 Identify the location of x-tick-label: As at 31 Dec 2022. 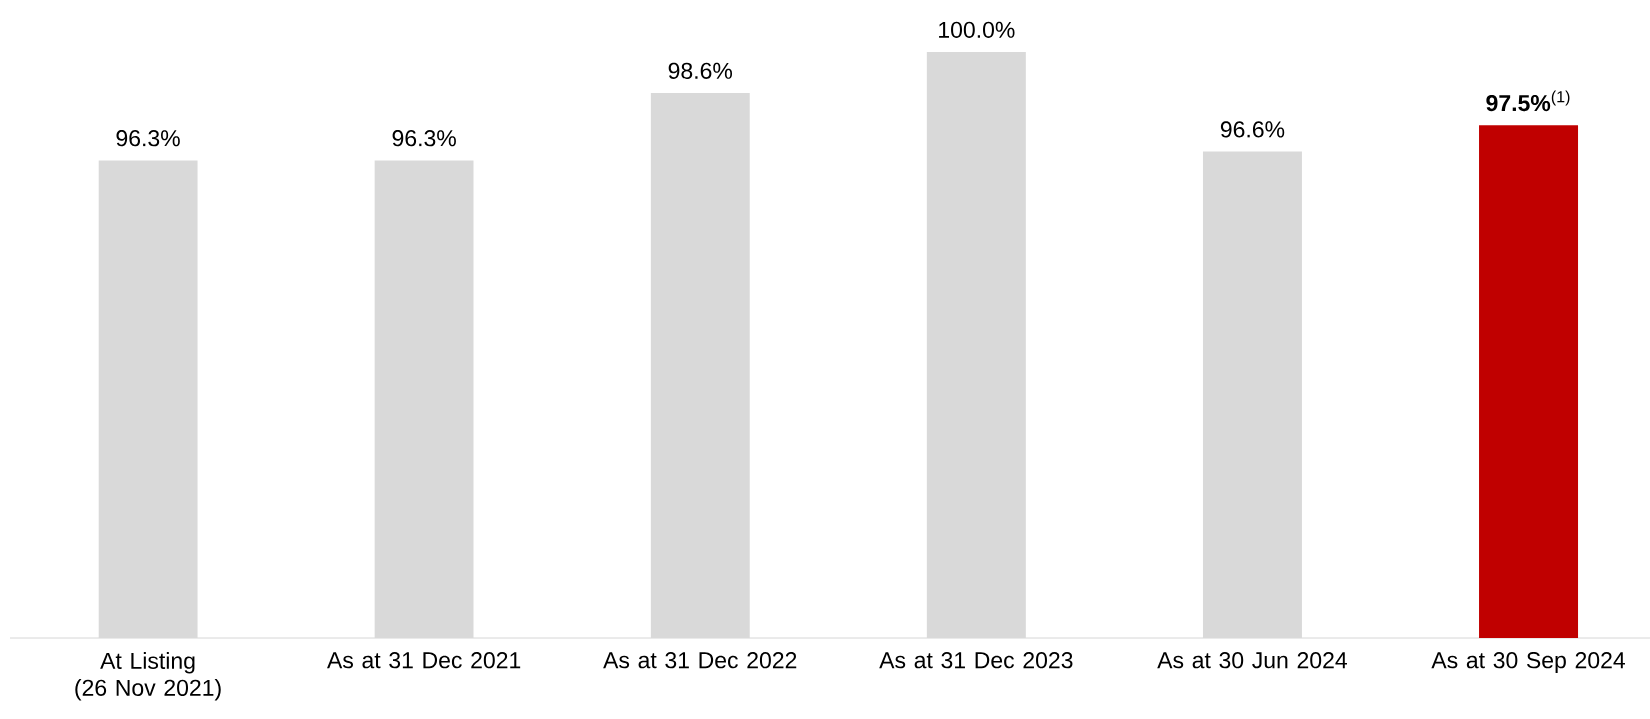
(700, 660).